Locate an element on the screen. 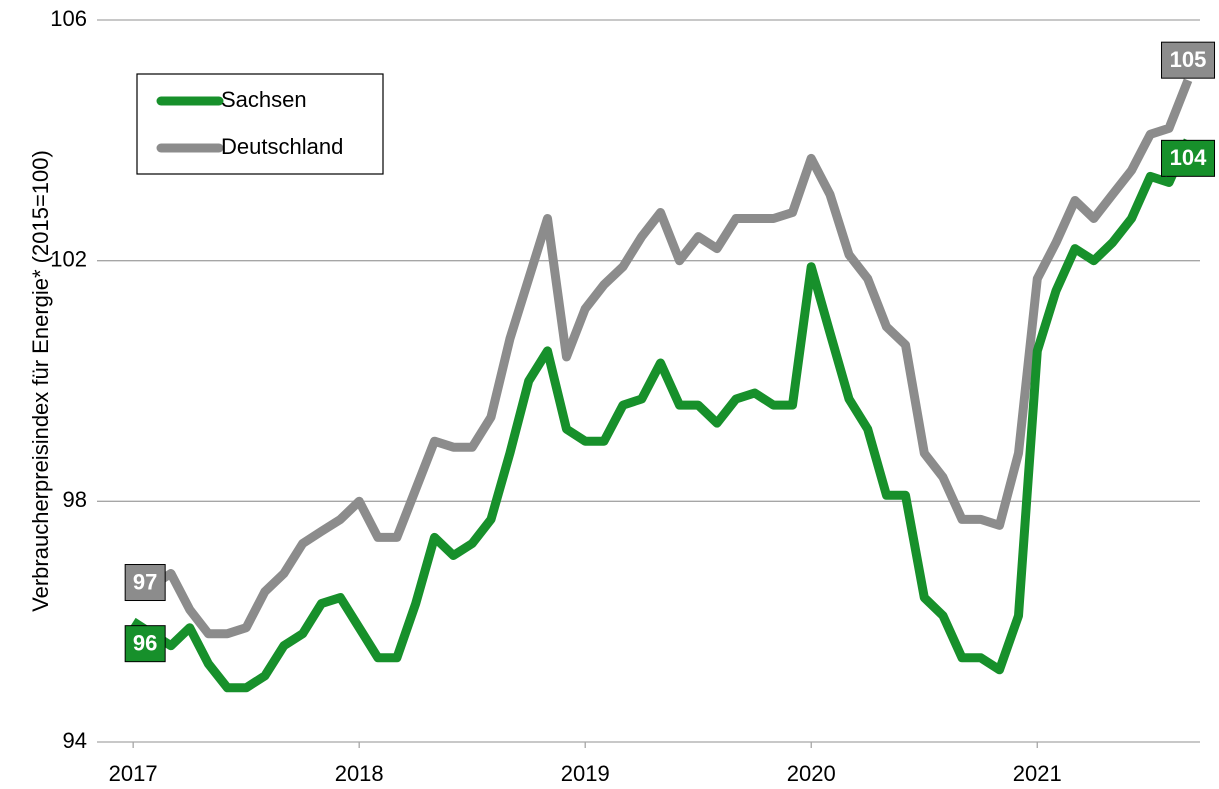 The height and width of the screenshot is (789, 1219). legend-box is located at coordinates (260, 124).